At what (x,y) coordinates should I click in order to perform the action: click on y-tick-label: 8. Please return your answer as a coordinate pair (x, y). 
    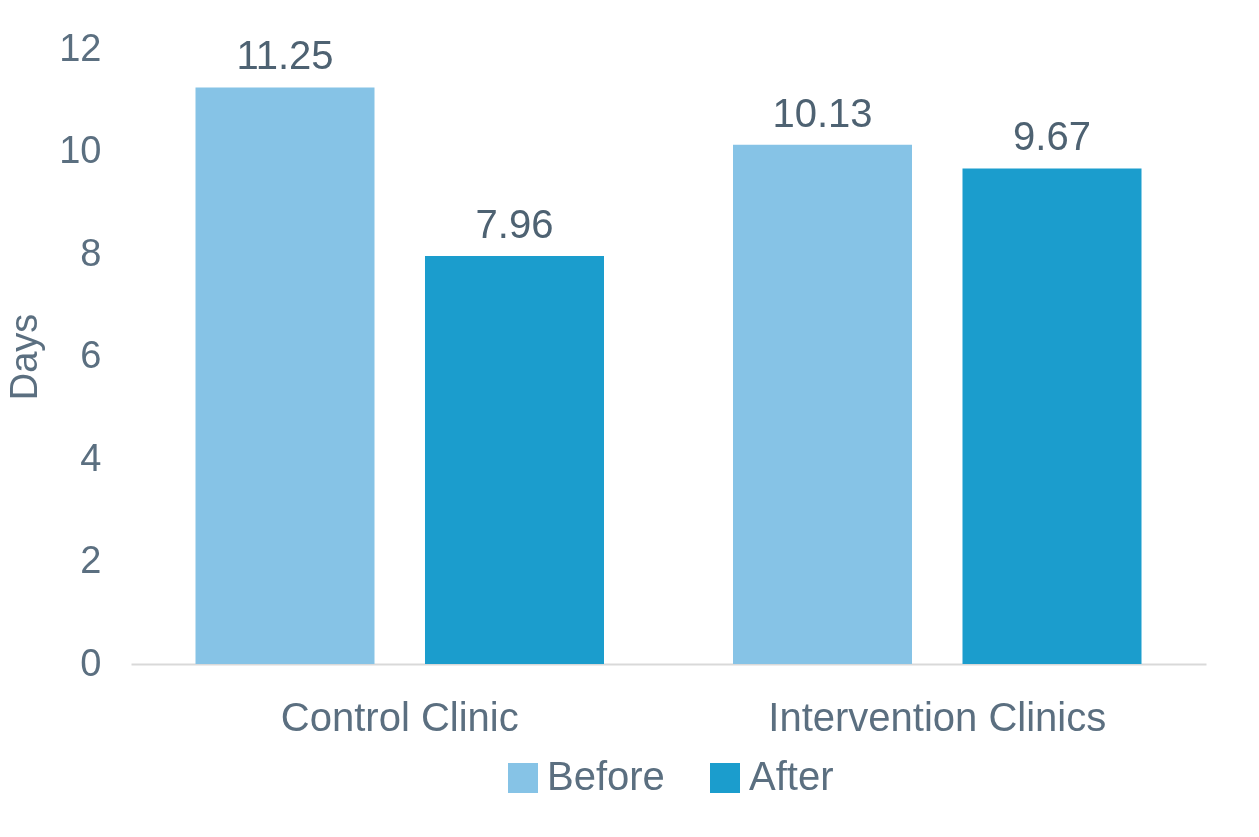
    Looking at the image, I should click on (91, 252).